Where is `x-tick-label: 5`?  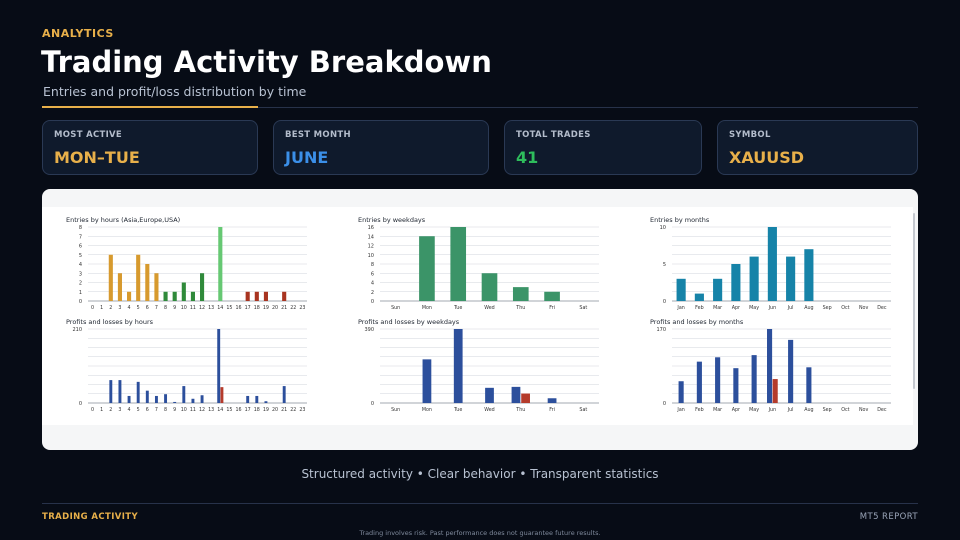
x-tick-label: 5 is located at coordinates (138, 410).